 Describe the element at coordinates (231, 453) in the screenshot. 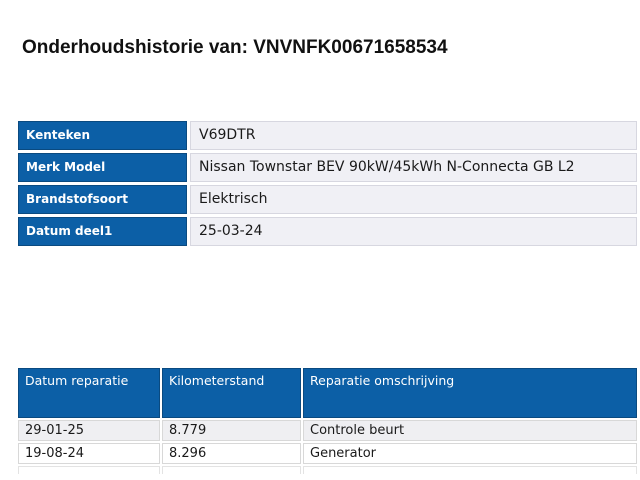

I see `repair-row-1-kilometerstand: 8.296` at that location.